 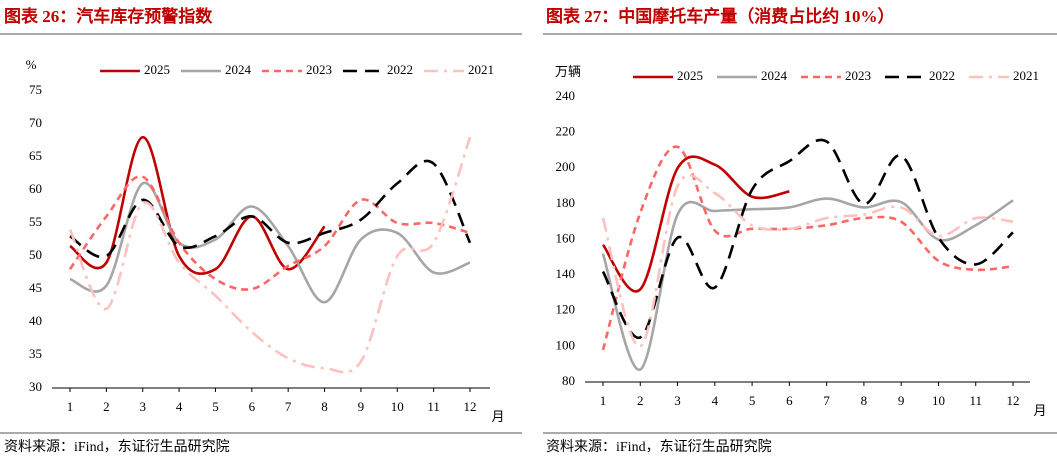 I want to click on y-tick-label: 140, so click(x=566, y=273).